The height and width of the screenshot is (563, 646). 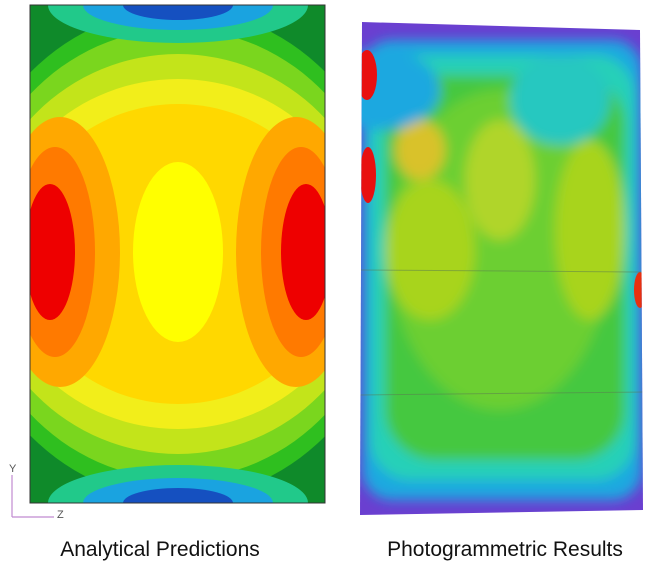 What do you see at coordinates (160, 549) in the screenshot?
I see `caption: Analytical Predictions` at bounding box center [160, 549].